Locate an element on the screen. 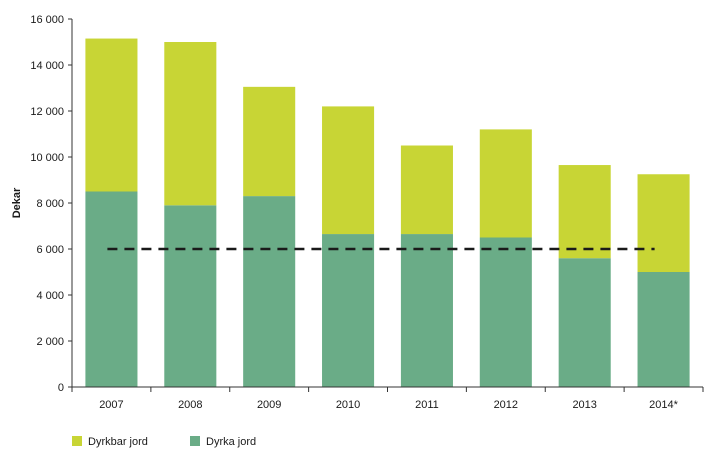 Image resolution: width=719 pixels, height=473 pixels. x-tick-label: 2012 is located at coordinates (506, 405).